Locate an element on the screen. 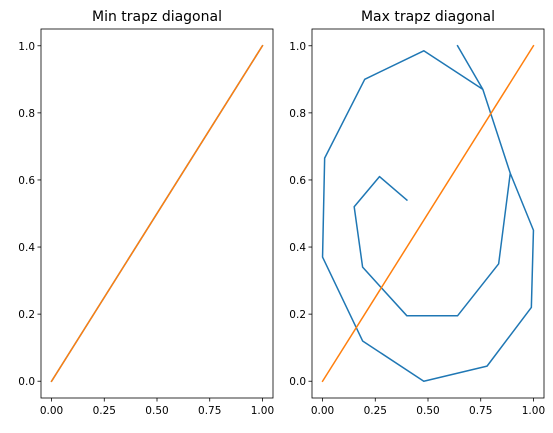  chart-title: Max trapz diagonal is located at coordinates (428, 17).